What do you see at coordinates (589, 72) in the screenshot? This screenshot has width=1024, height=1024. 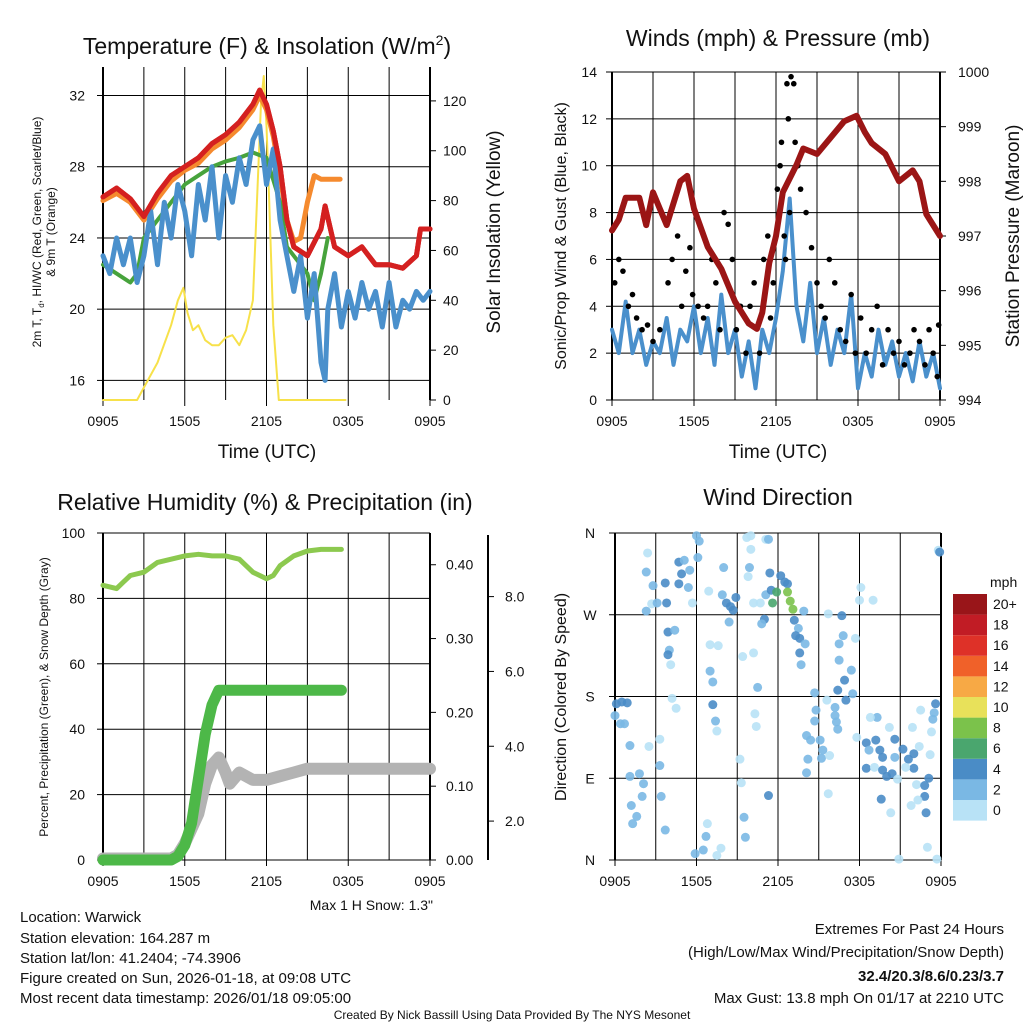 I see `wind-y-tick-label: 14` at bounding box center [589, 72].